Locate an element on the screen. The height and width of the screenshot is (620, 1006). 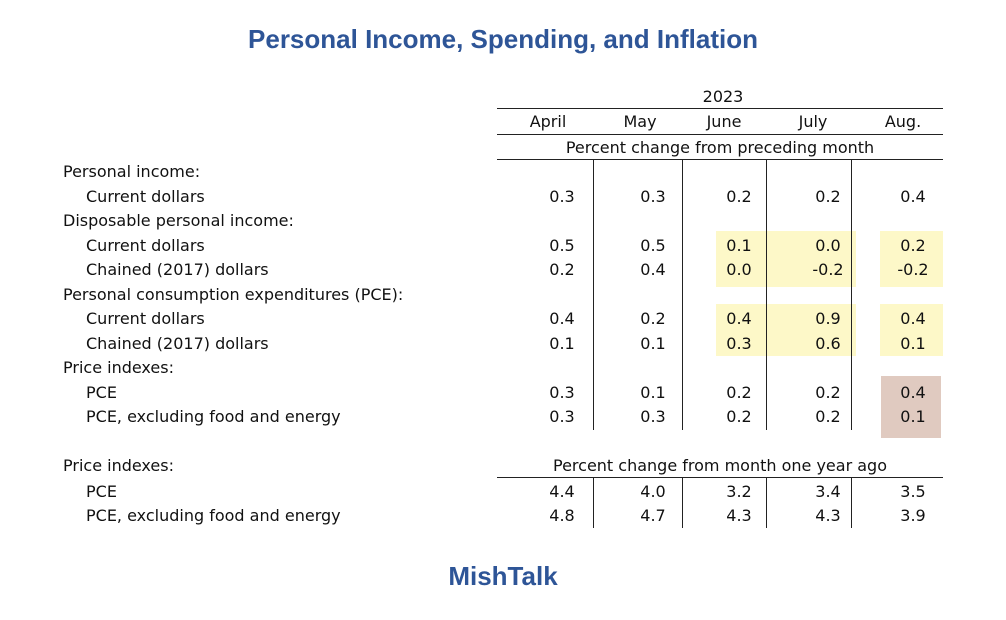
month-header: April is located at coordinates (548, 121).